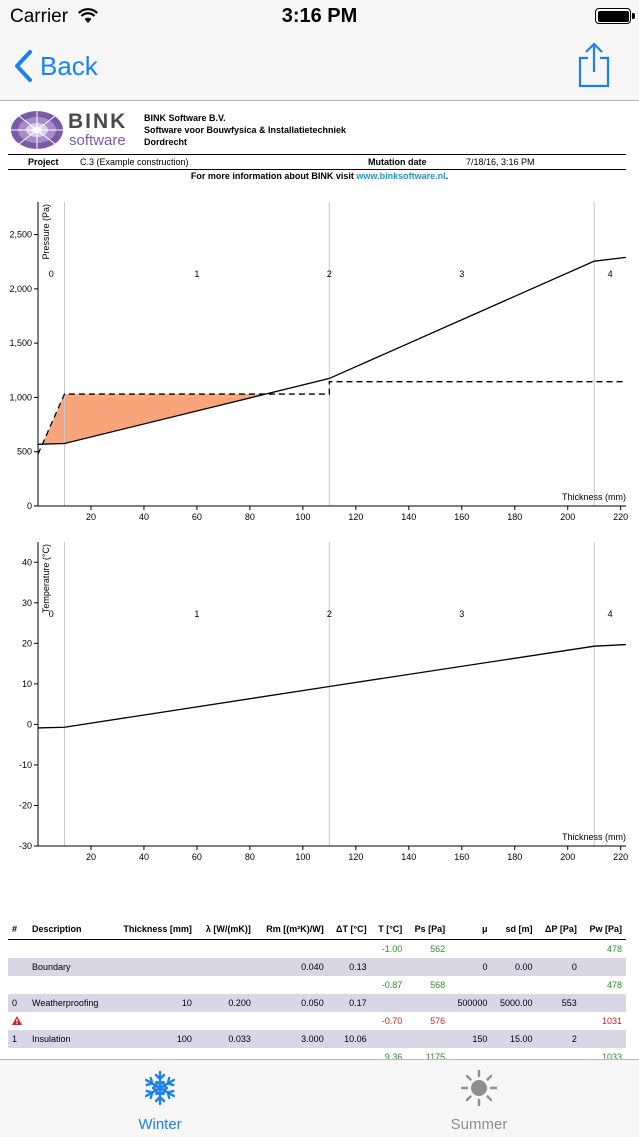 This screenshot has height=1137, width=639. What do you see at coordinates (349, 1003) in the screenshot?
I see `cell-dt: 0.17` at bounding box center [349, 1003].